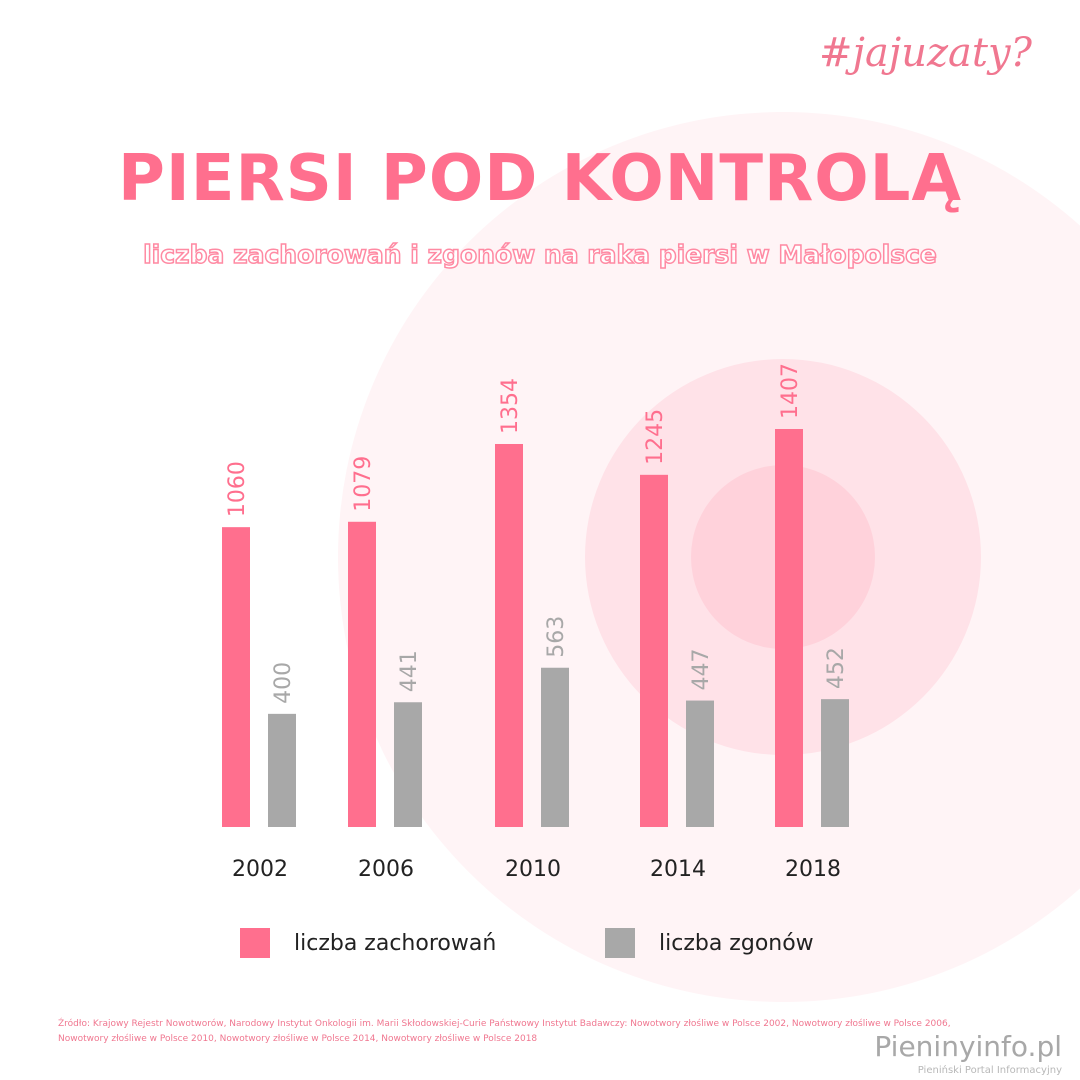 The height and width of the screenshot is (1080, 1080). Describe the element at coordinates (395, 943) in the screenshot. I see `legend-label-incidence: liczba zachorowań` at that location.